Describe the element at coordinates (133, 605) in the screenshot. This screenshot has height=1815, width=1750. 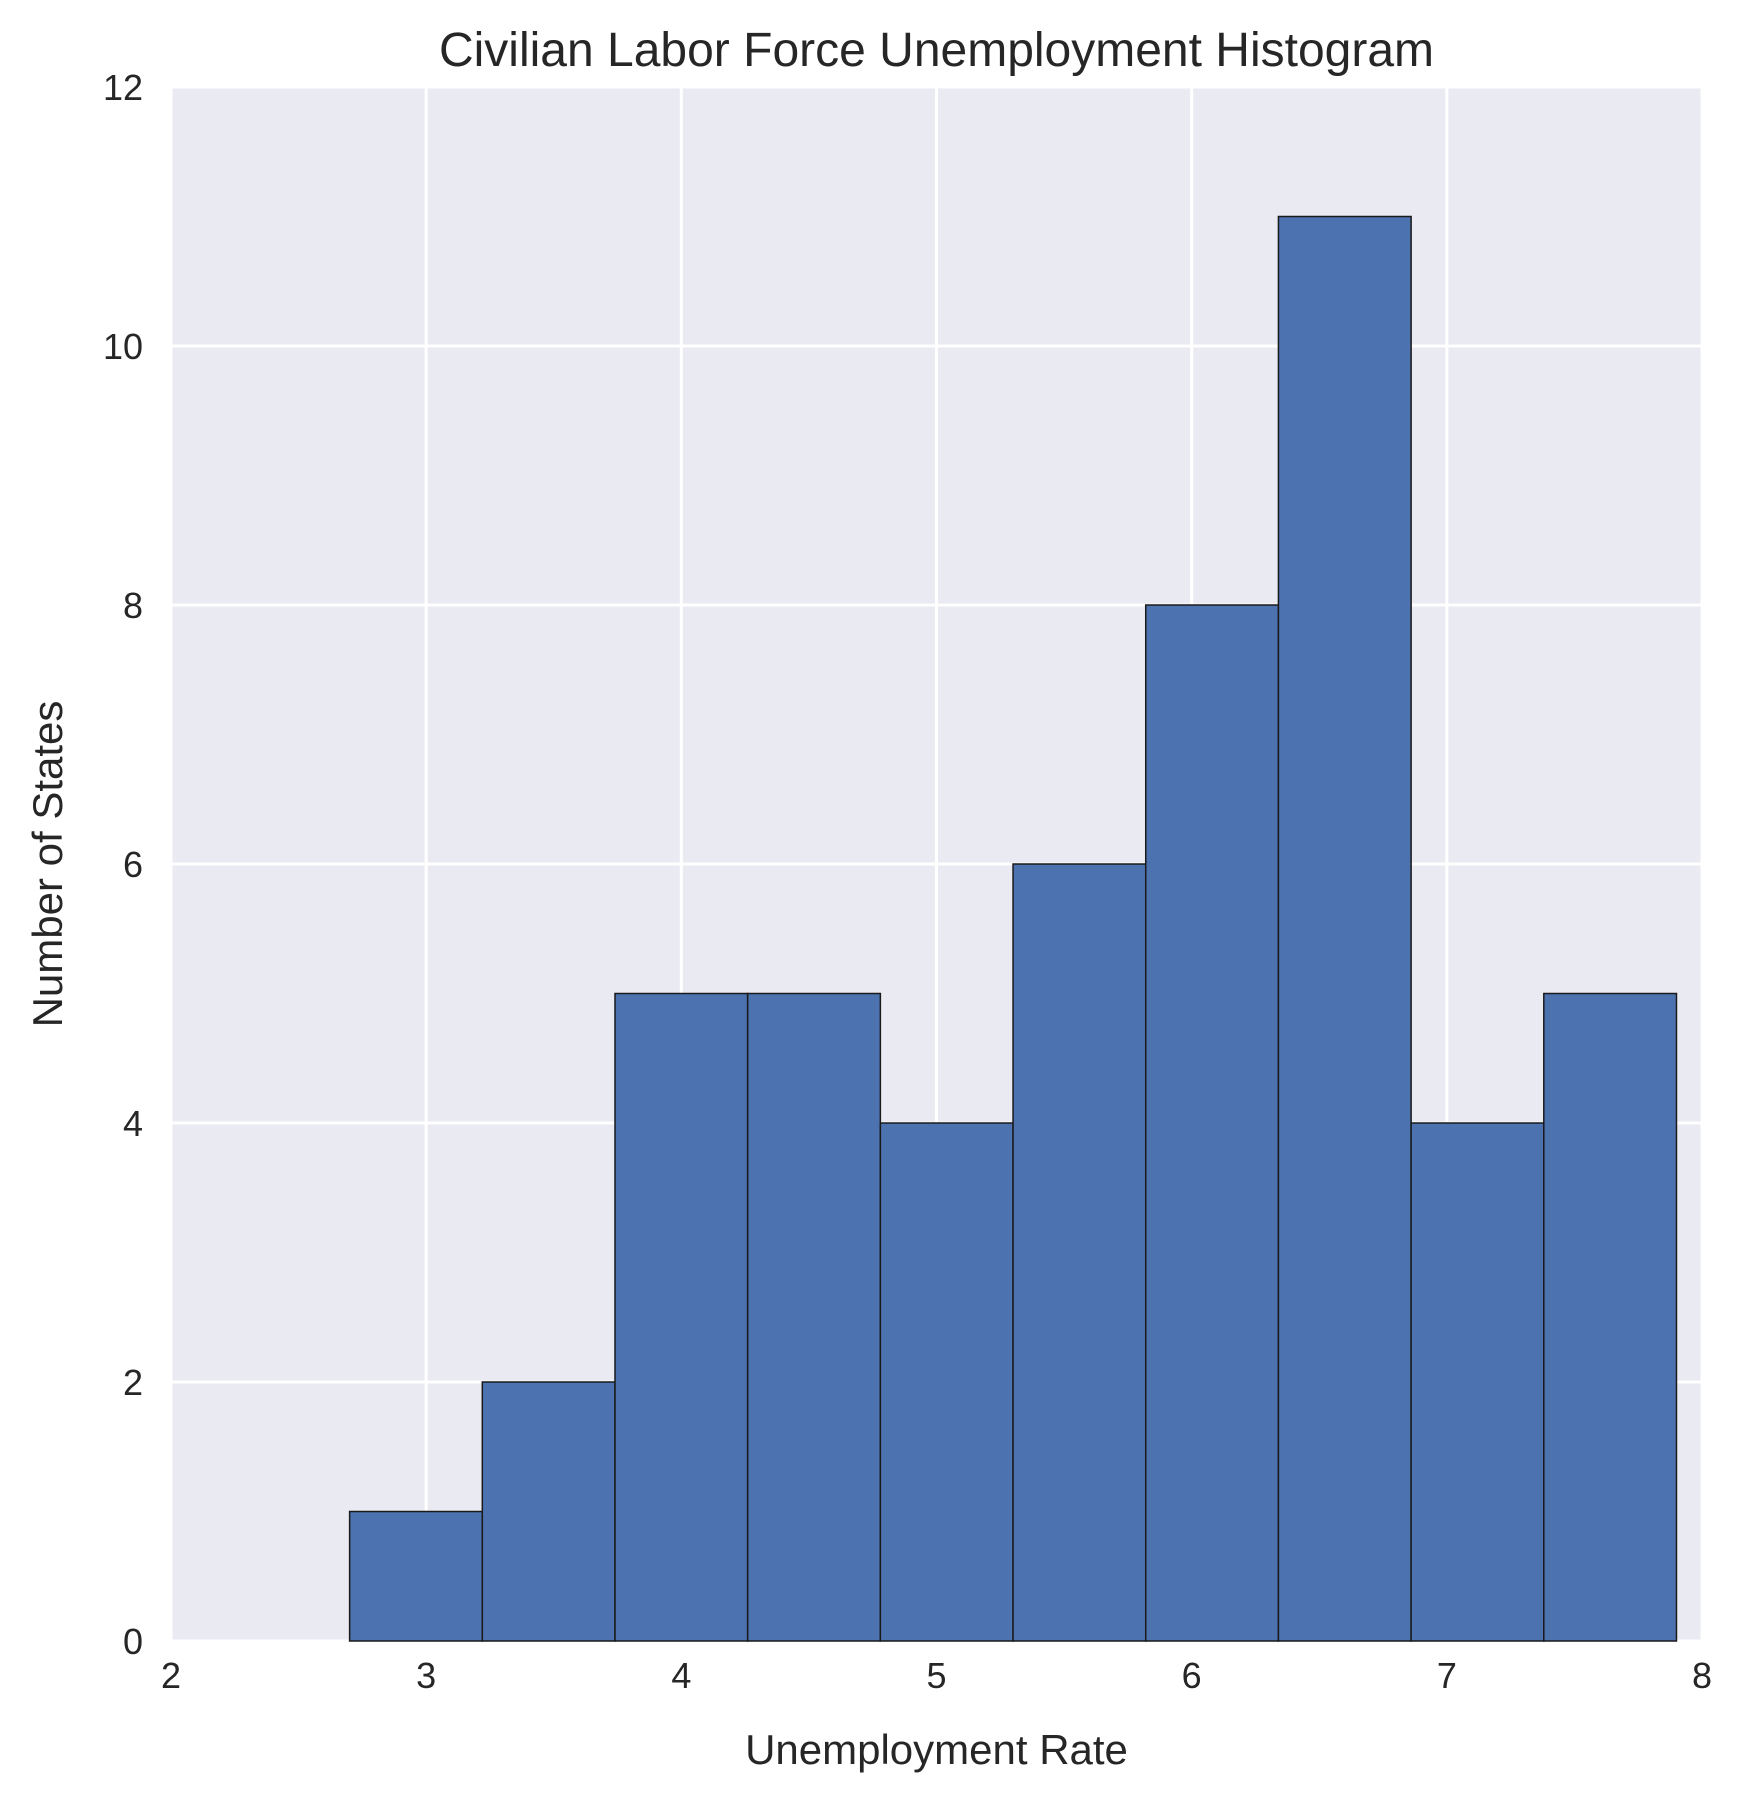
I see `y-tick-label: 8` at that location.